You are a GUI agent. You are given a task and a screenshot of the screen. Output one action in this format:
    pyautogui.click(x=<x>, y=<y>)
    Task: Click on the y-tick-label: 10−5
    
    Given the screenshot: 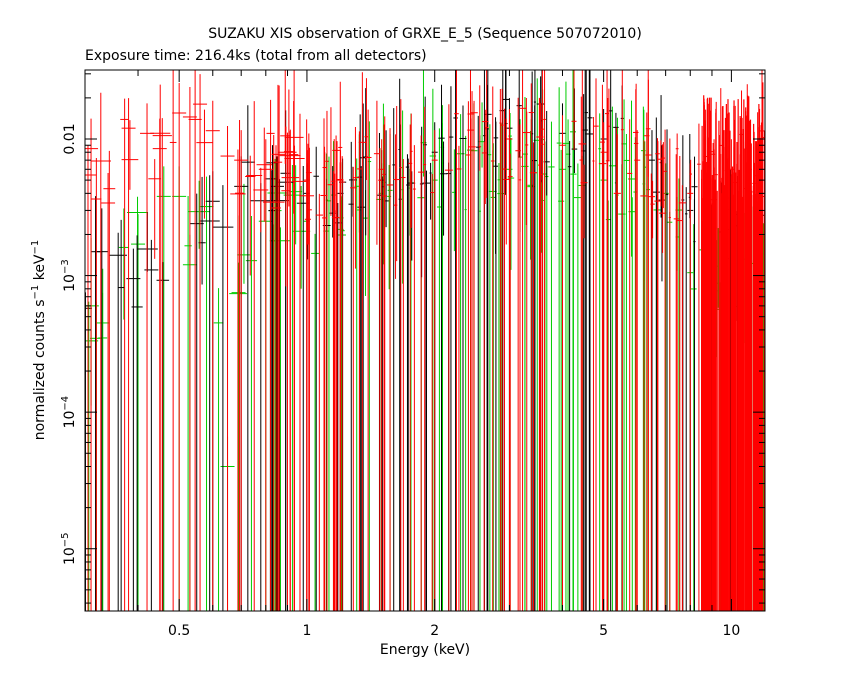 What is the action you would take?
    pyautogui.click(x=69, y=548)
    